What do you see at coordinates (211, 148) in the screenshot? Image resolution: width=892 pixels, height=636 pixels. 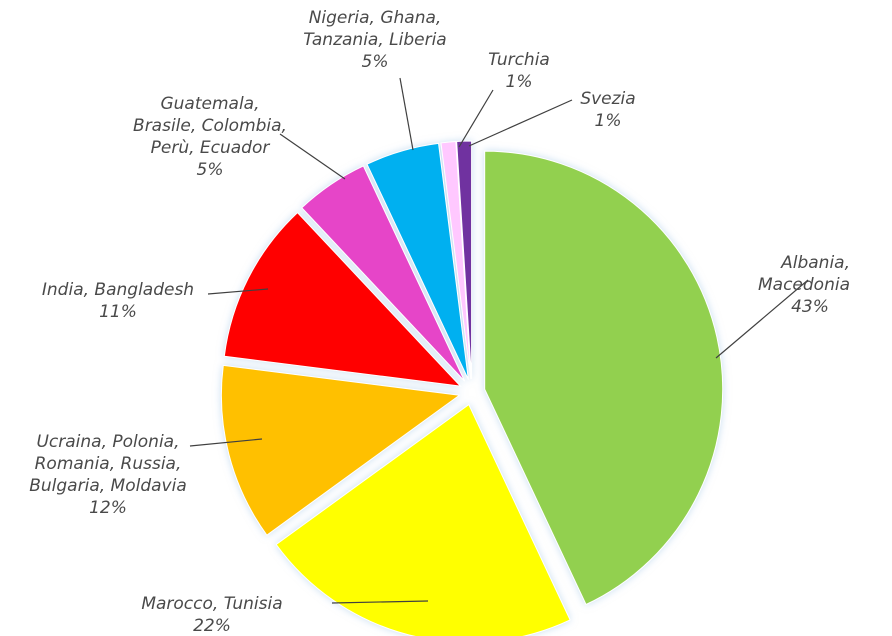 I see `slice-name: Perù, Ecuador` at bounding box center [211, 148].